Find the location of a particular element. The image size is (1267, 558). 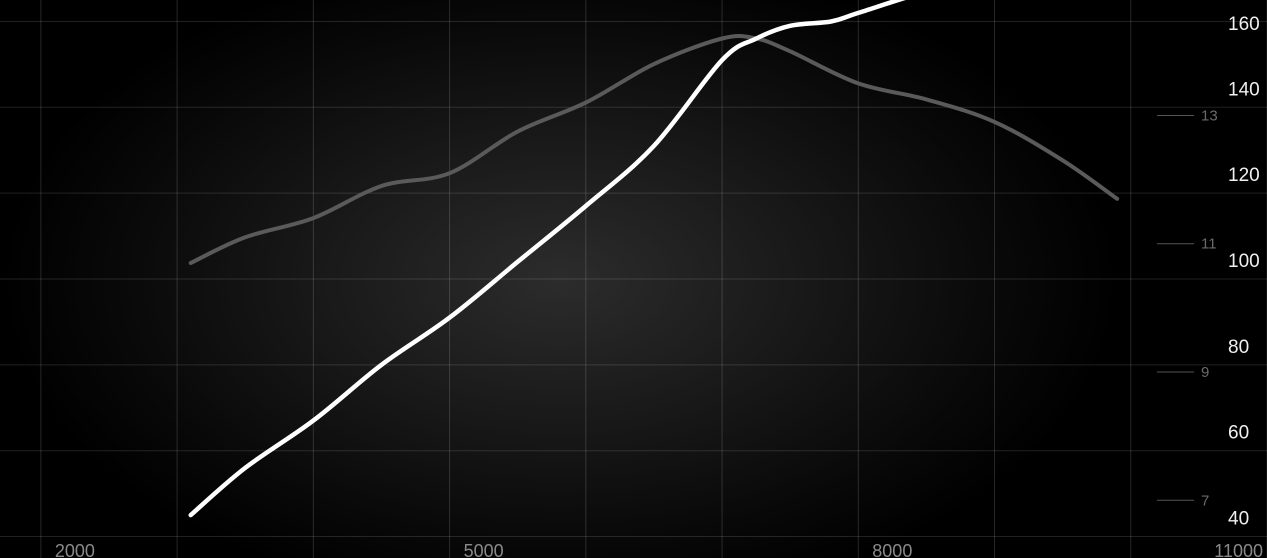

x-tick-label: 2000 is located at coordinates (75, 549).